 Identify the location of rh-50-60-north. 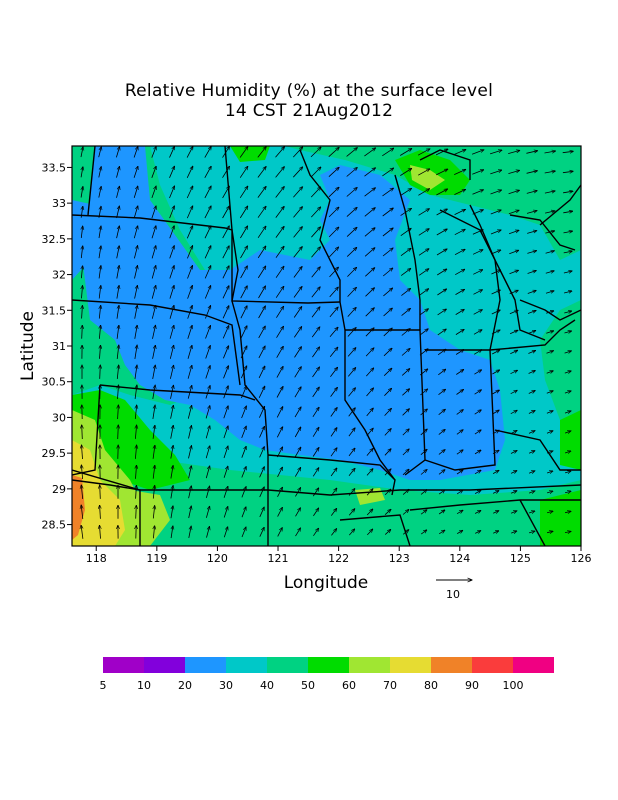
(250, 154).